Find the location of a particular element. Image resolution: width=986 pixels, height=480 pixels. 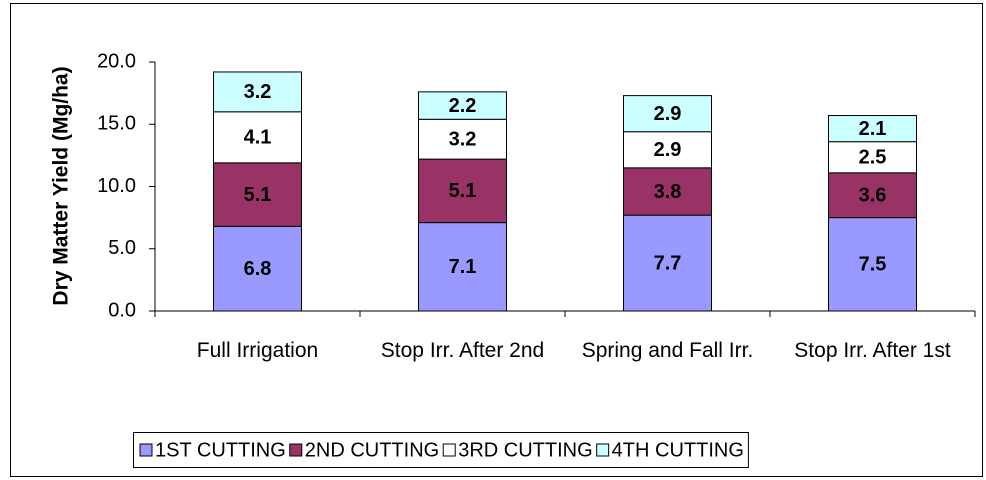

data-label: 3.6 is located at coordinates (873, 195).